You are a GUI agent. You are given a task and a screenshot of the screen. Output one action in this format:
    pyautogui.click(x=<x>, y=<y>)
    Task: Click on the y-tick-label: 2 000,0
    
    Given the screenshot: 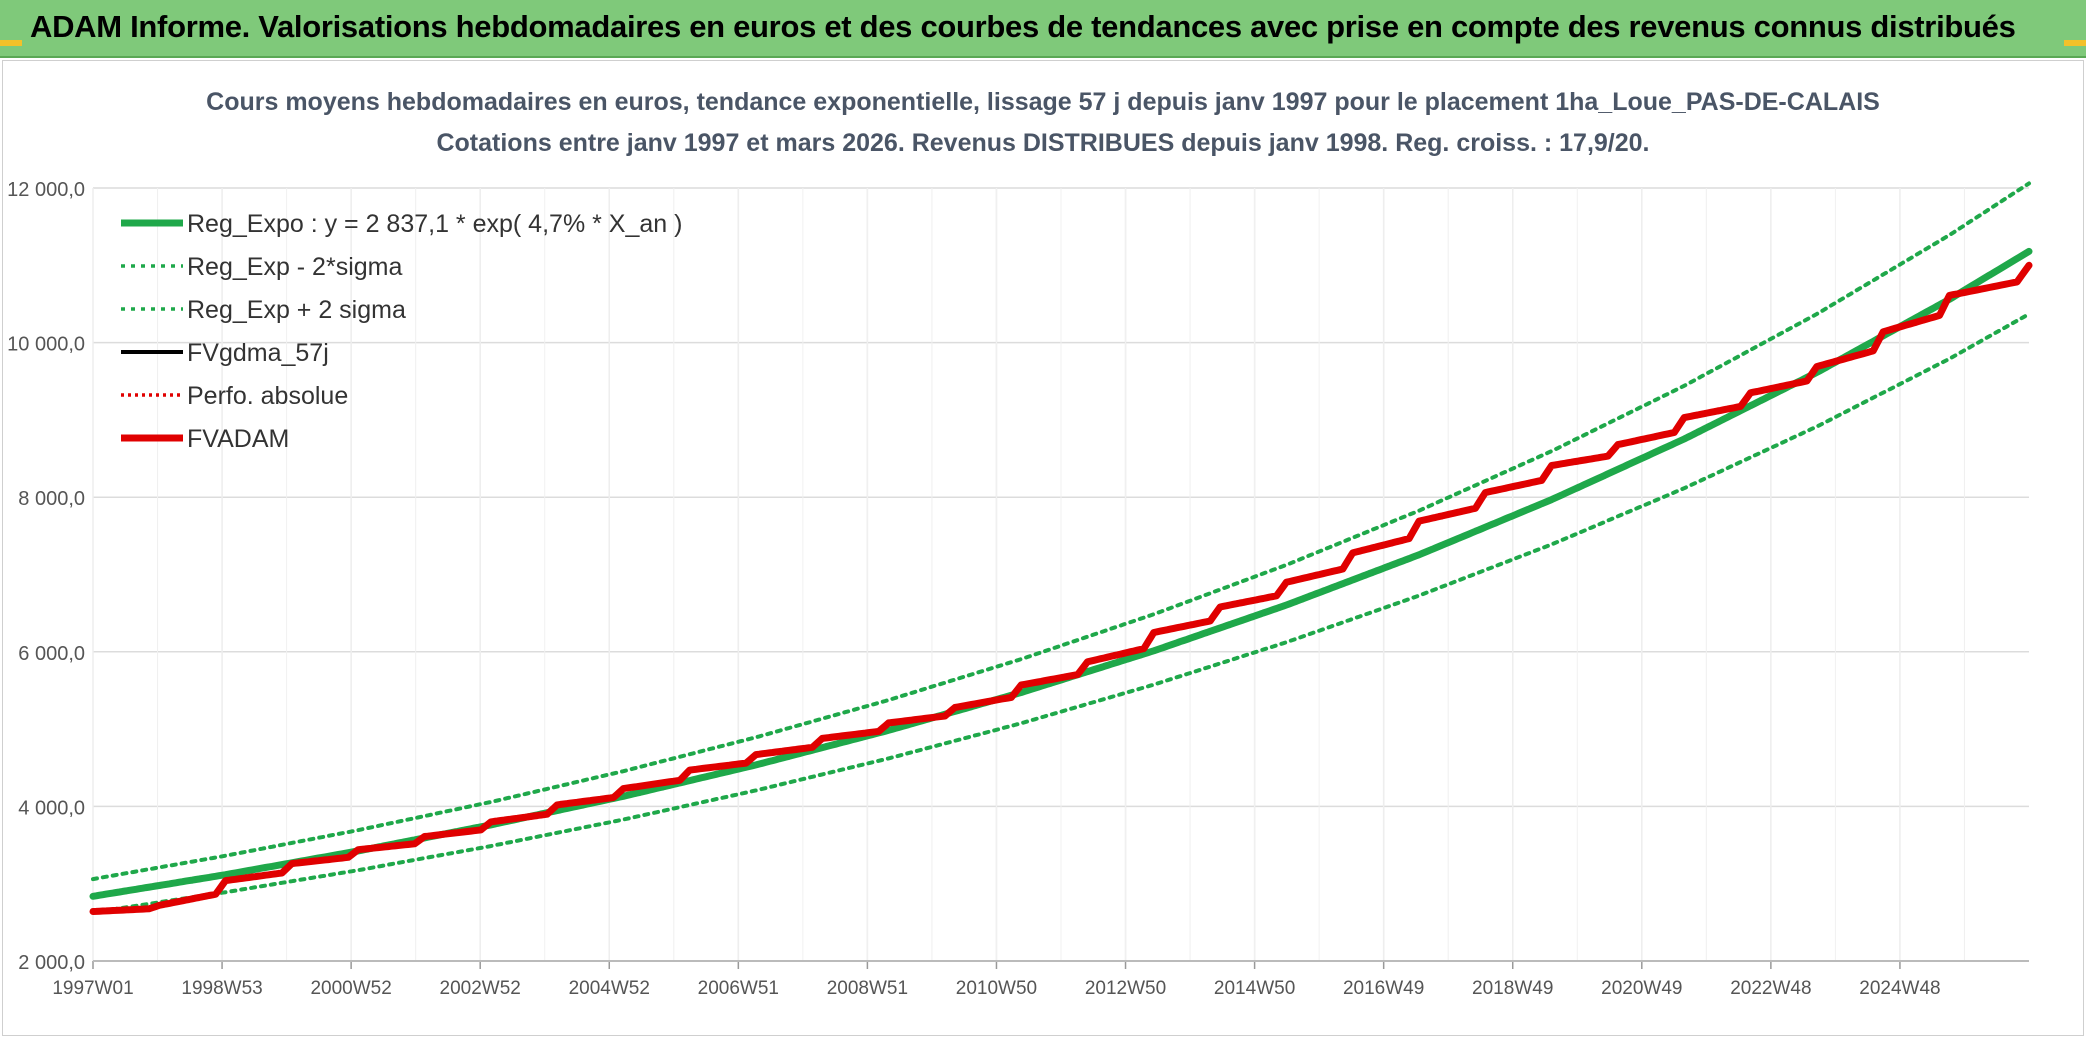 What is the action you would take?
    pyautogui.click(x=51, y=963)
    